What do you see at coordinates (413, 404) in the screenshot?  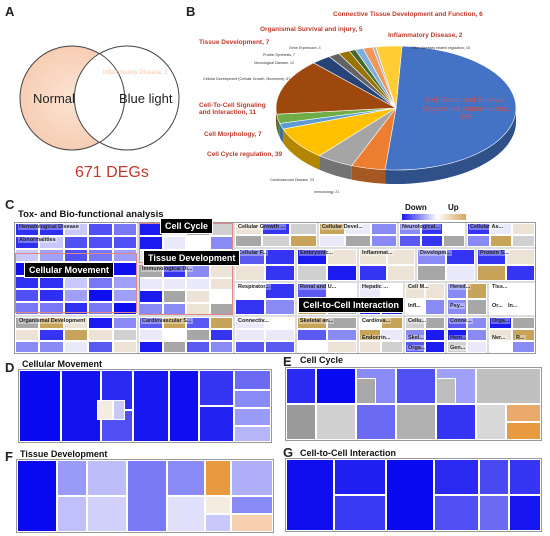 I see `treemap-e` at bounding box center [413, 404].